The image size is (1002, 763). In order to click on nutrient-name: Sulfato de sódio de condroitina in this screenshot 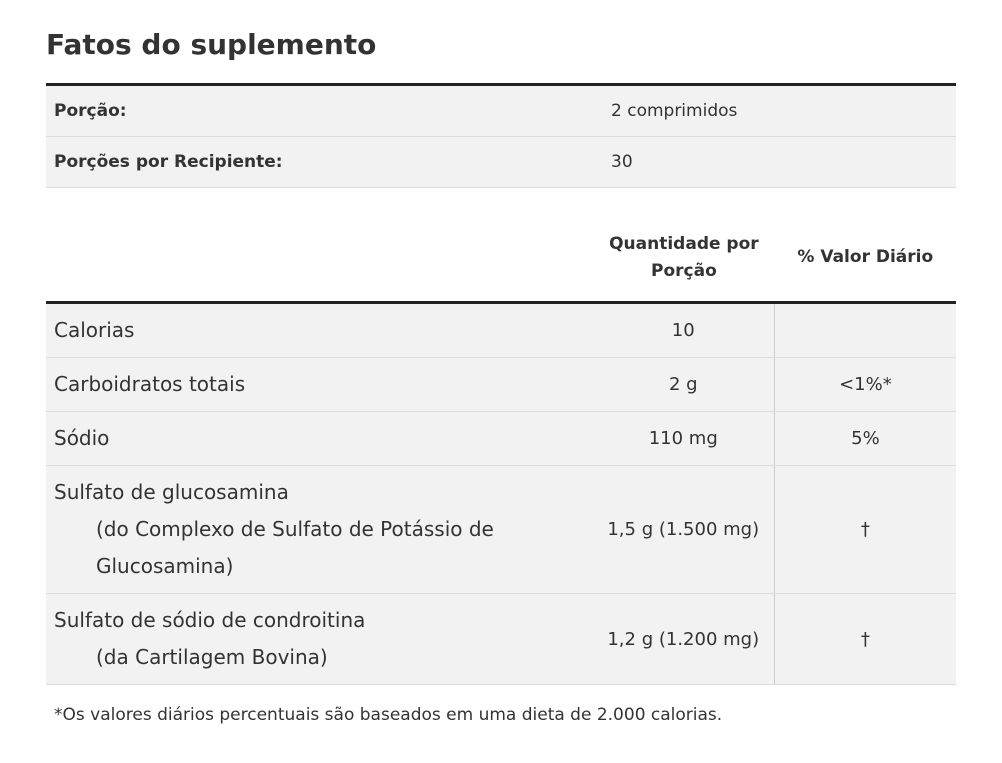, I will do `click(210, 620)`.